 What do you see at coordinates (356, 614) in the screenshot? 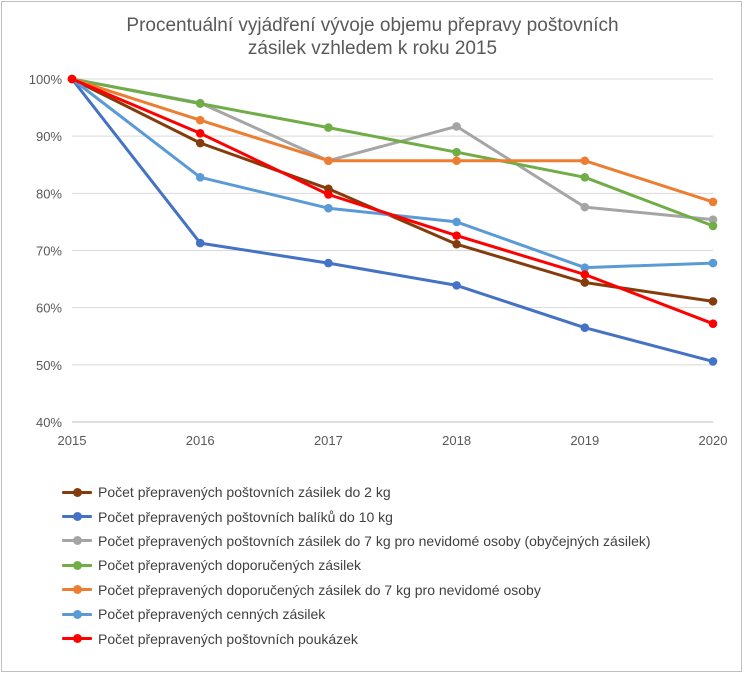
I see `legend-item: Počet přepravených cenných zásilek` at bounding box center [356, 614].